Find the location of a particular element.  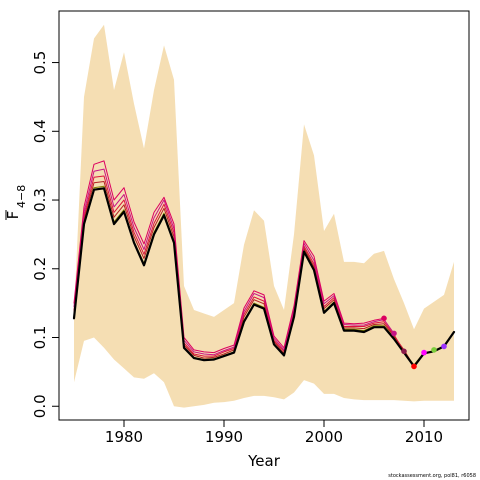

y-axis-title: F 4−8 is located at coordinates (16, 202).